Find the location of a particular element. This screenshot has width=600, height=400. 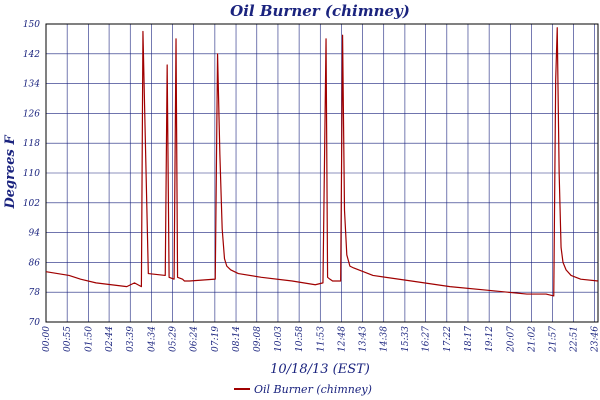

x-tick-label: 23:46 is located at coordinates (595, 339).